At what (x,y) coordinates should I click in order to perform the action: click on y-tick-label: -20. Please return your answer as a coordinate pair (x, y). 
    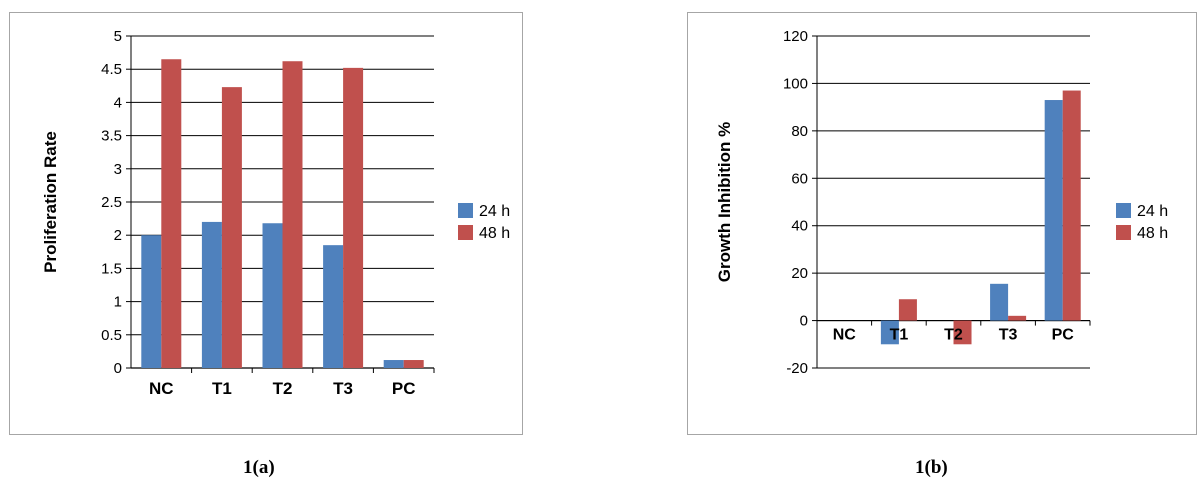
    Looking at the image, I should click on (797, 368).